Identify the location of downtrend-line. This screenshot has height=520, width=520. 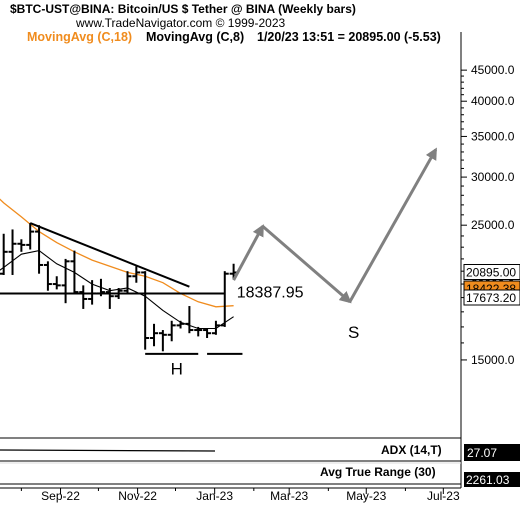
(109, 255).